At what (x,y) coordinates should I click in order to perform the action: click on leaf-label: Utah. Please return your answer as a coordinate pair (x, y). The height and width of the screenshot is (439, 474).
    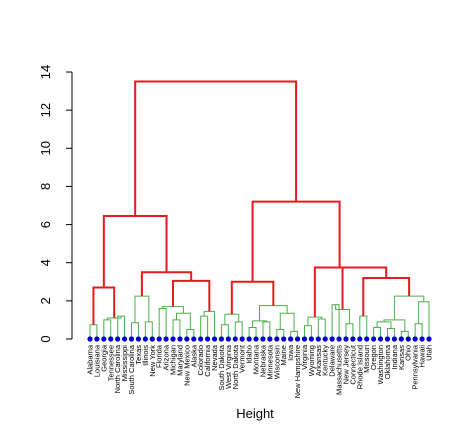
    Looking at the image, I should click on (429, 353).